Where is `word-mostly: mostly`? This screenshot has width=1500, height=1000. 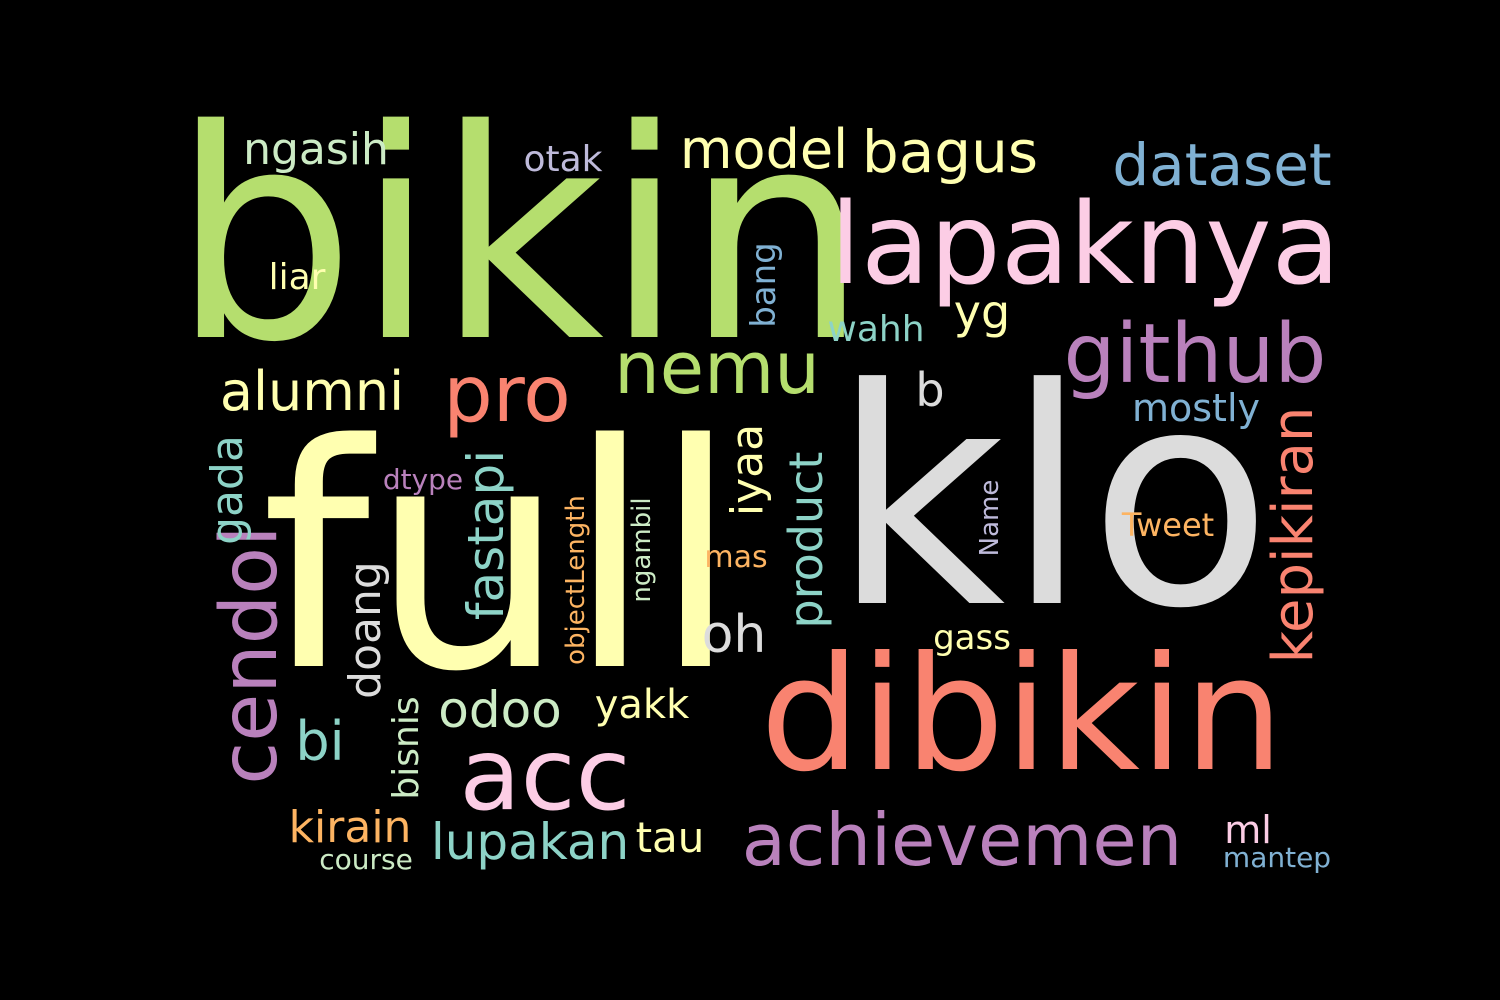
word-mostly: mostly is located at coordinates (1196, 408).